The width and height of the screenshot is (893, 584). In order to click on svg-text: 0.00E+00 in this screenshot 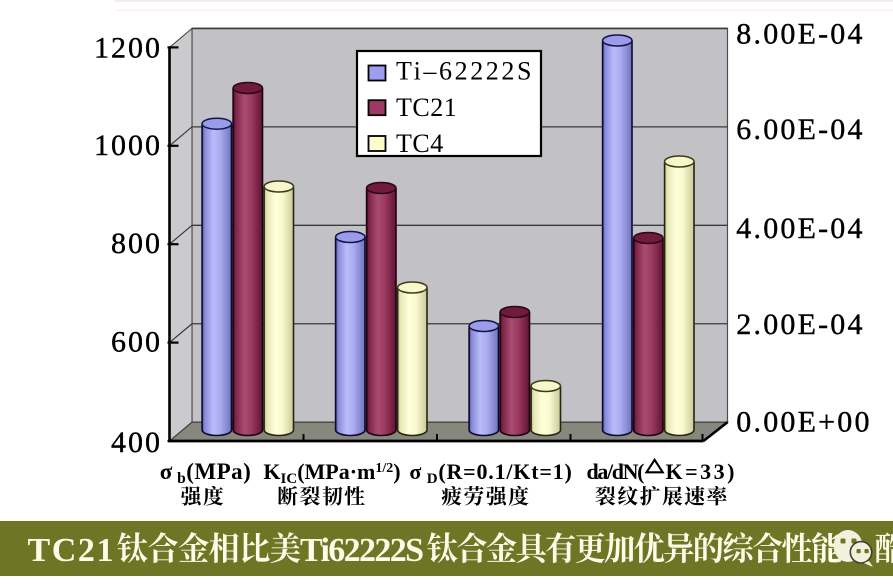, I will do `click(803, 422)`.